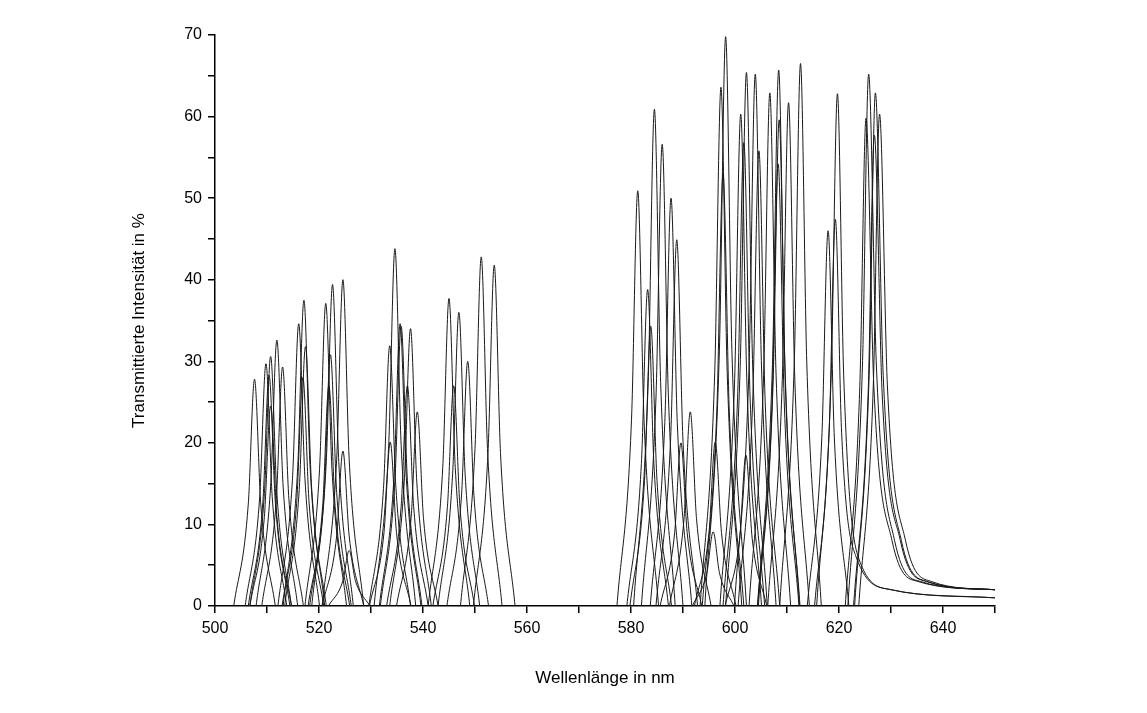  I want to click on x-tick-label: 560, so click(527, 628).